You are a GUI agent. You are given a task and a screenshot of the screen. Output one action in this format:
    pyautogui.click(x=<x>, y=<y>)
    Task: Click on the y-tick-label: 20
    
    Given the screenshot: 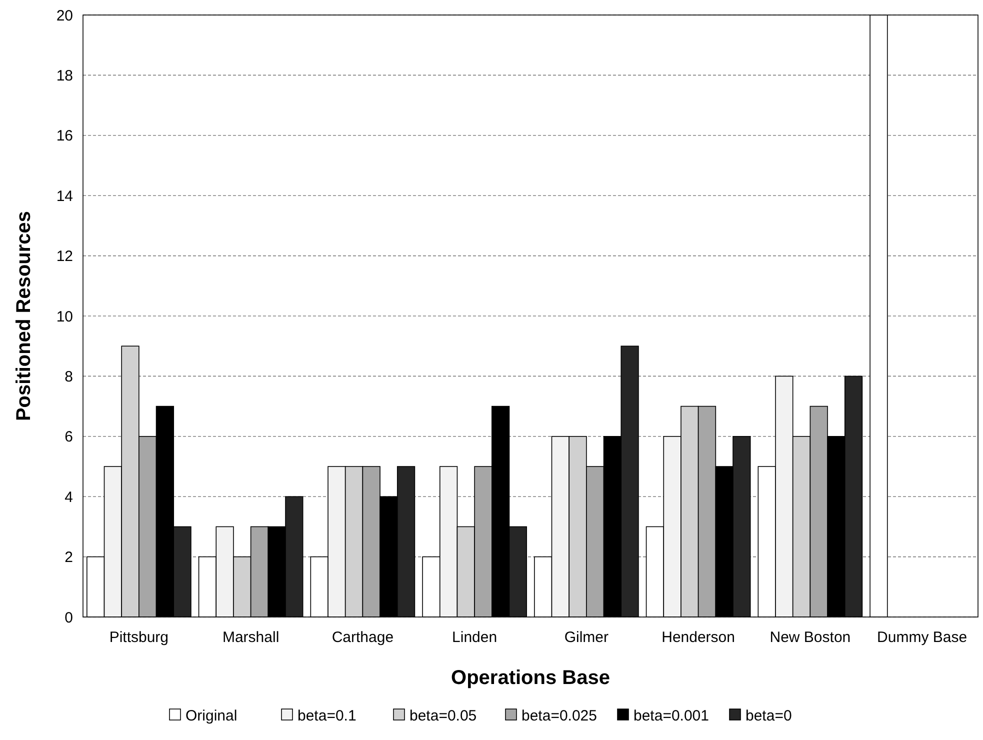 What is the action you would take?
    pyautogui.click(x=64, y=15)
    